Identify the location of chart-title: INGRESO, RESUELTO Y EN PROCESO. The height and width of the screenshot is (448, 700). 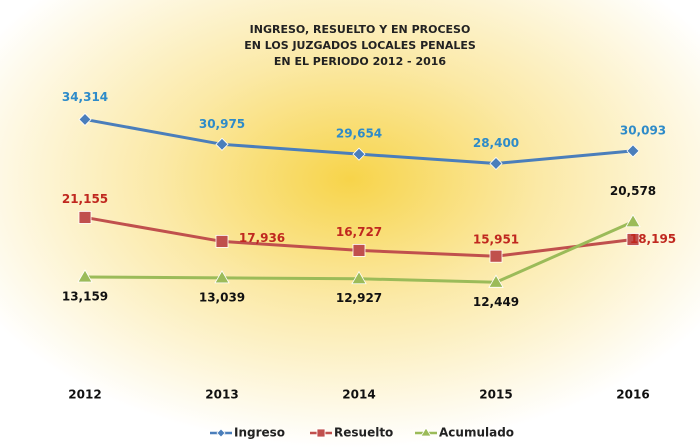
(360, 29).